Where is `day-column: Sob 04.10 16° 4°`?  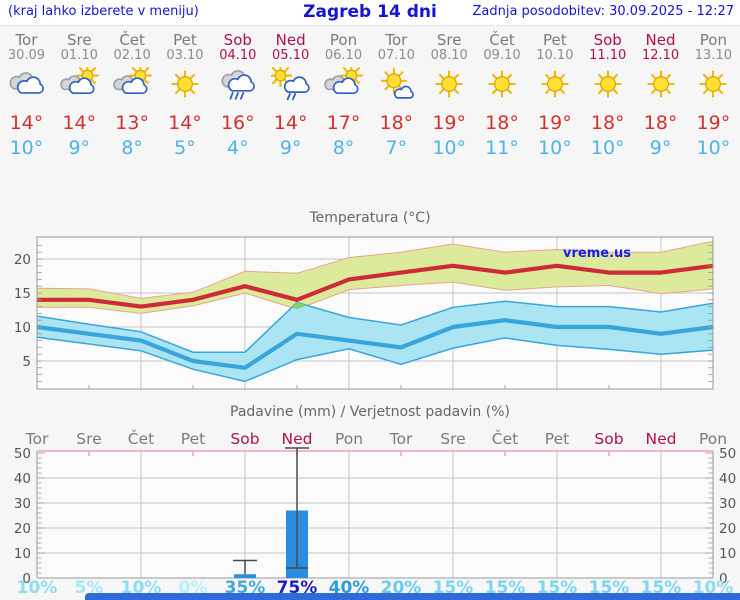
day-column: Sob 04.10 16° 4° is located at coordinates (237, 96).